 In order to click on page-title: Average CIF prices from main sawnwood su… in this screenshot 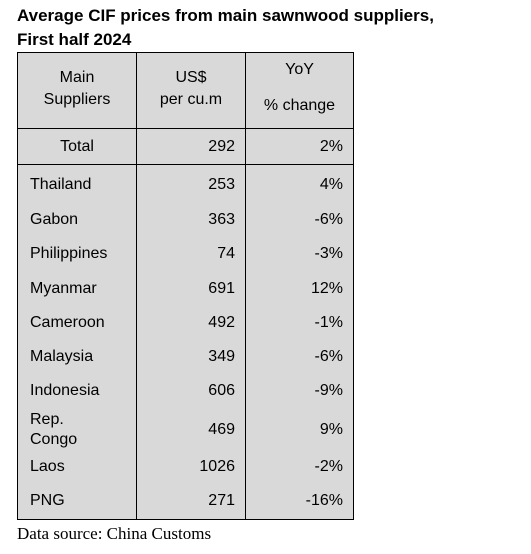, I will do `click(274, 28)`.